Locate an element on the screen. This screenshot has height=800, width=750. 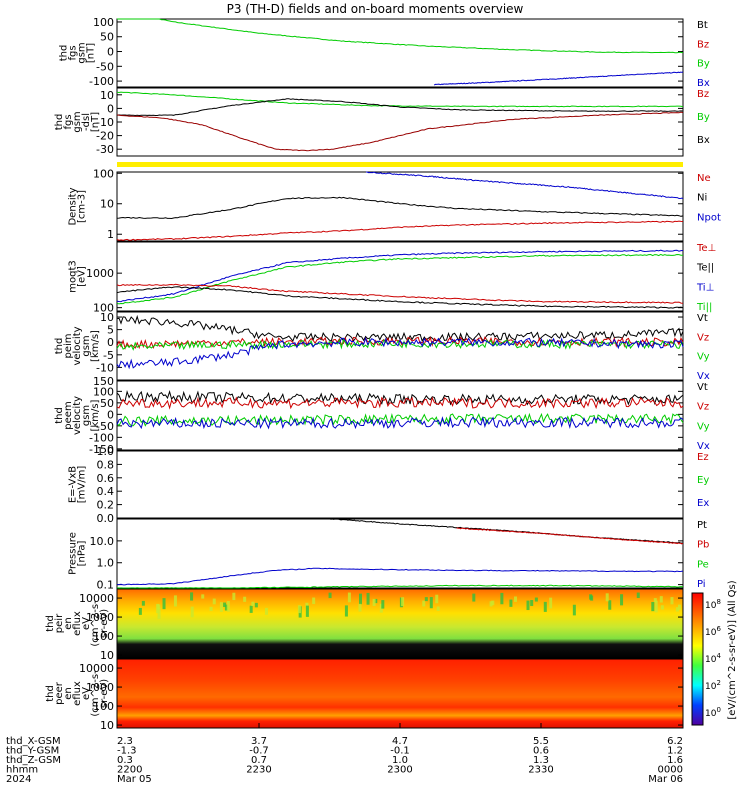
series-line-Ti⊥ is located at coordinates (400, 276).